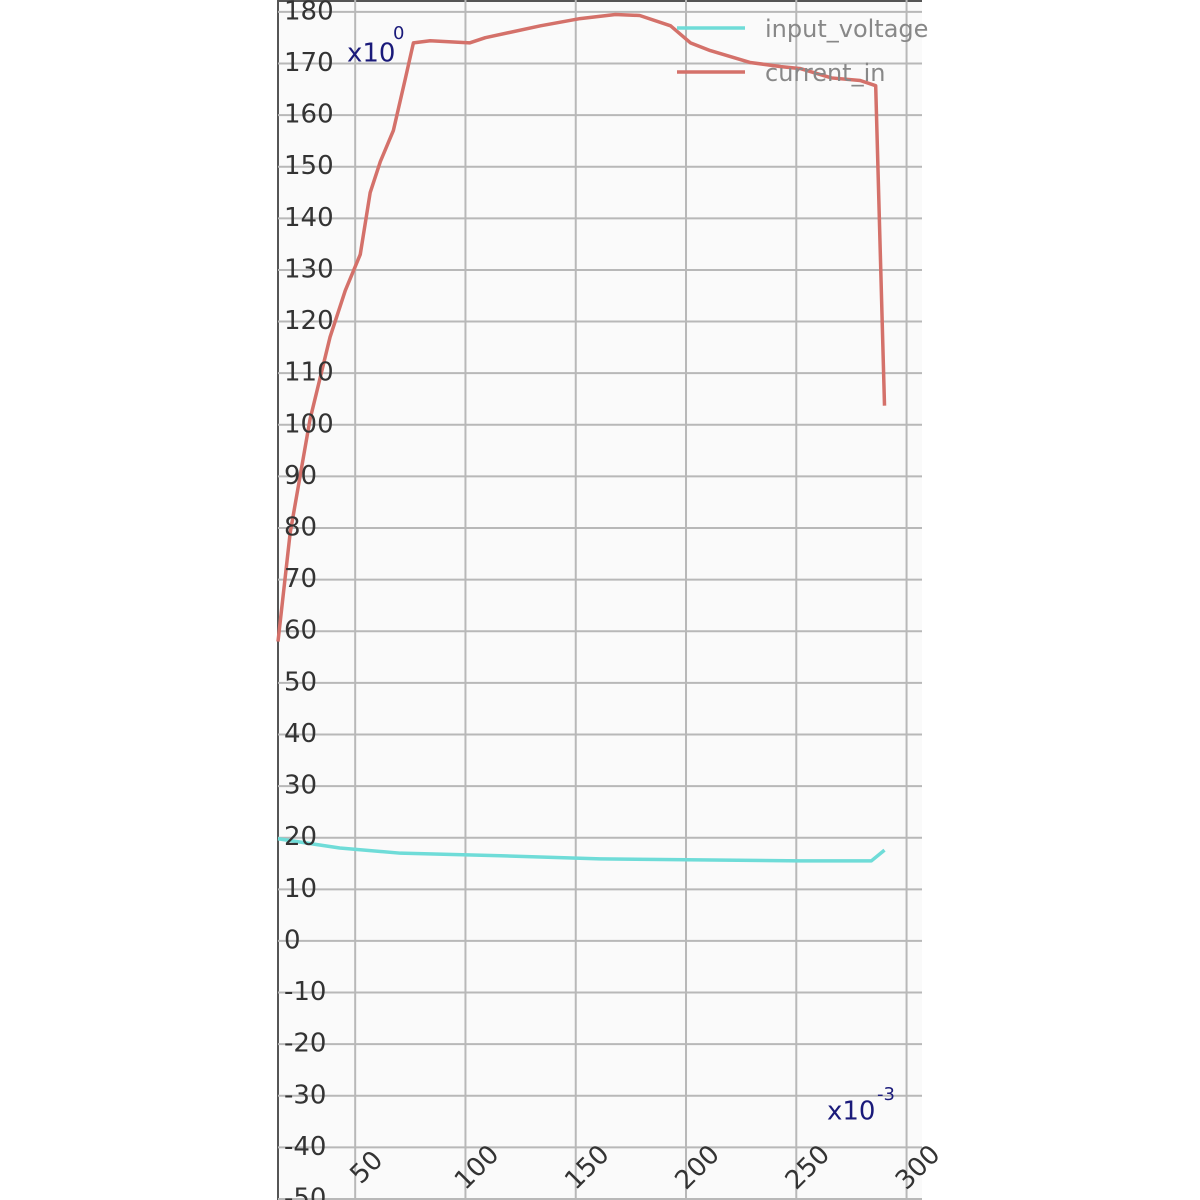 The height and width of the screenshot is (1200, 1200). What do you see at coordinates (300, 786) in the screenshot?
I see `y-tick-label: 30` at bounding box center [300, 786].